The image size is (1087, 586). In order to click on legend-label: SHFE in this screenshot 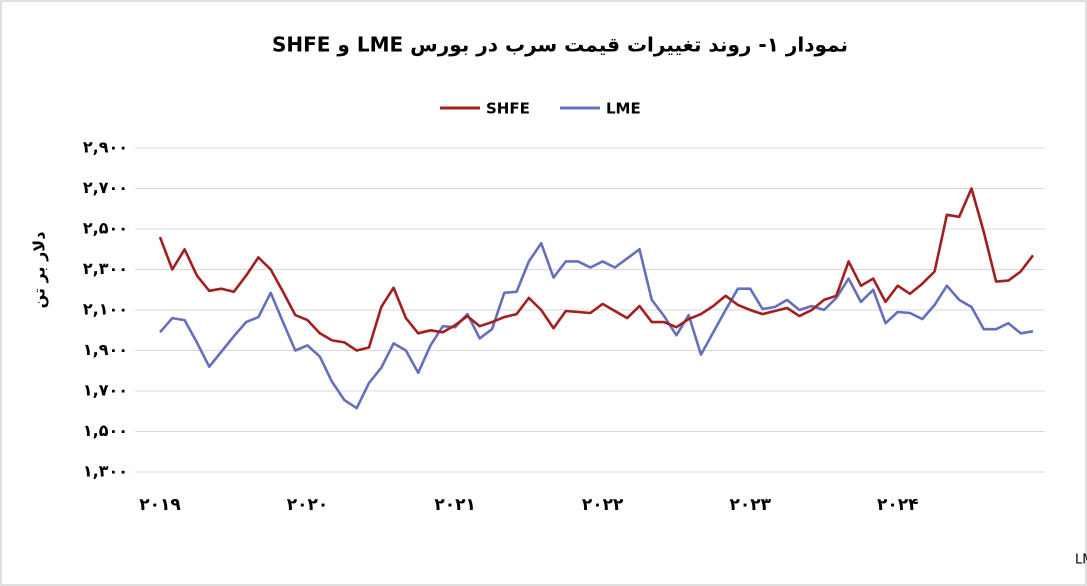, I will do `click(508, 109)`.